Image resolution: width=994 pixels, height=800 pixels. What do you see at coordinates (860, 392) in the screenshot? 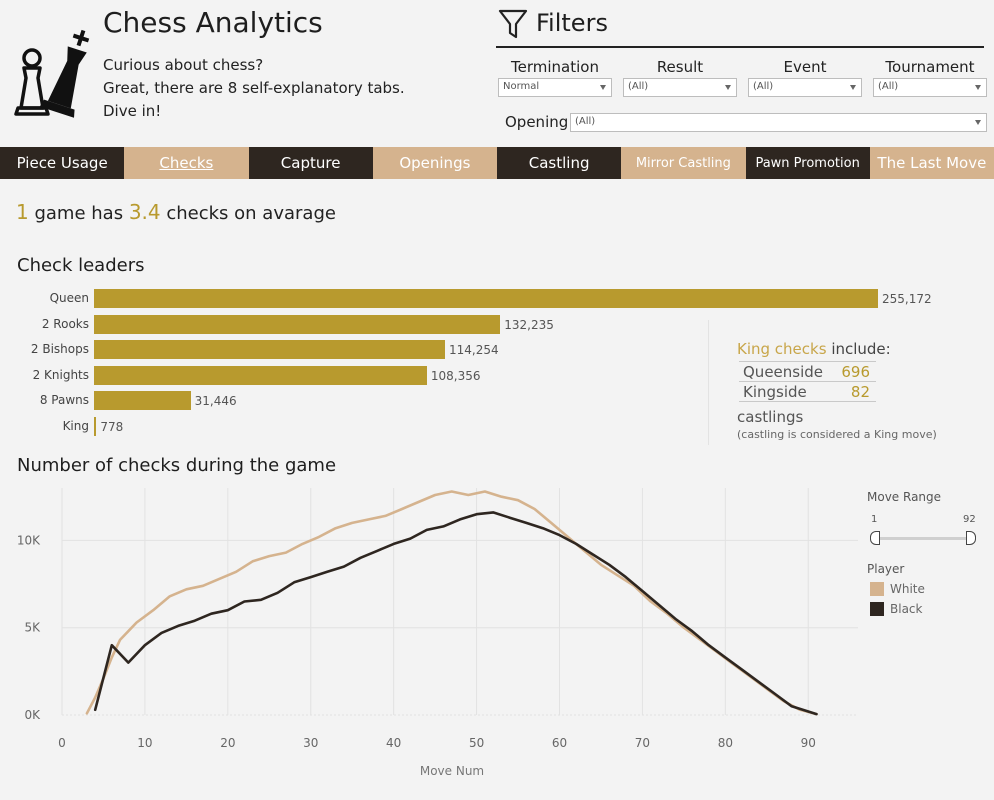
I see `row-value: 82` at bounding box center [860, 392].